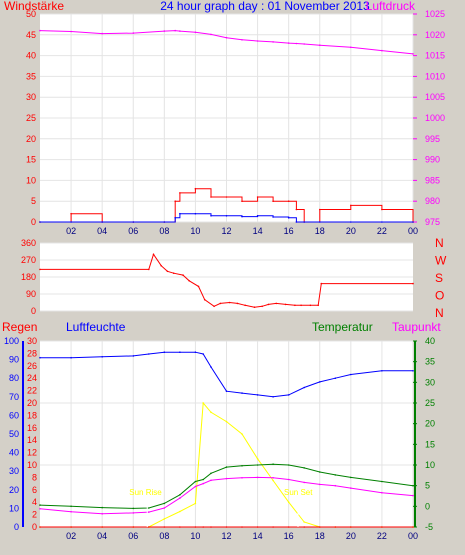 The height and width of the screenshot is (555, 465). What do you see at coordinates (28, 260) in the screenshot?
I see `y-tick-label: 270` at bounding box center [28, 260].